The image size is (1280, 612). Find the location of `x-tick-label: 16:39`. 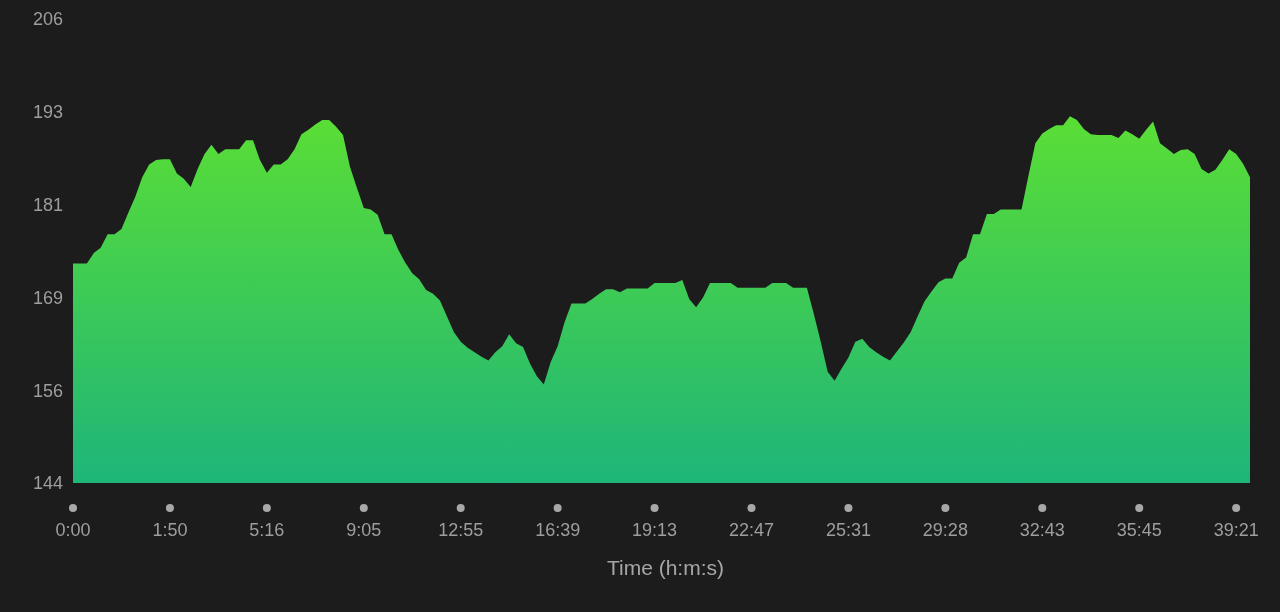

x-tick-label: 16:39 is located at coordinates (558, 530).